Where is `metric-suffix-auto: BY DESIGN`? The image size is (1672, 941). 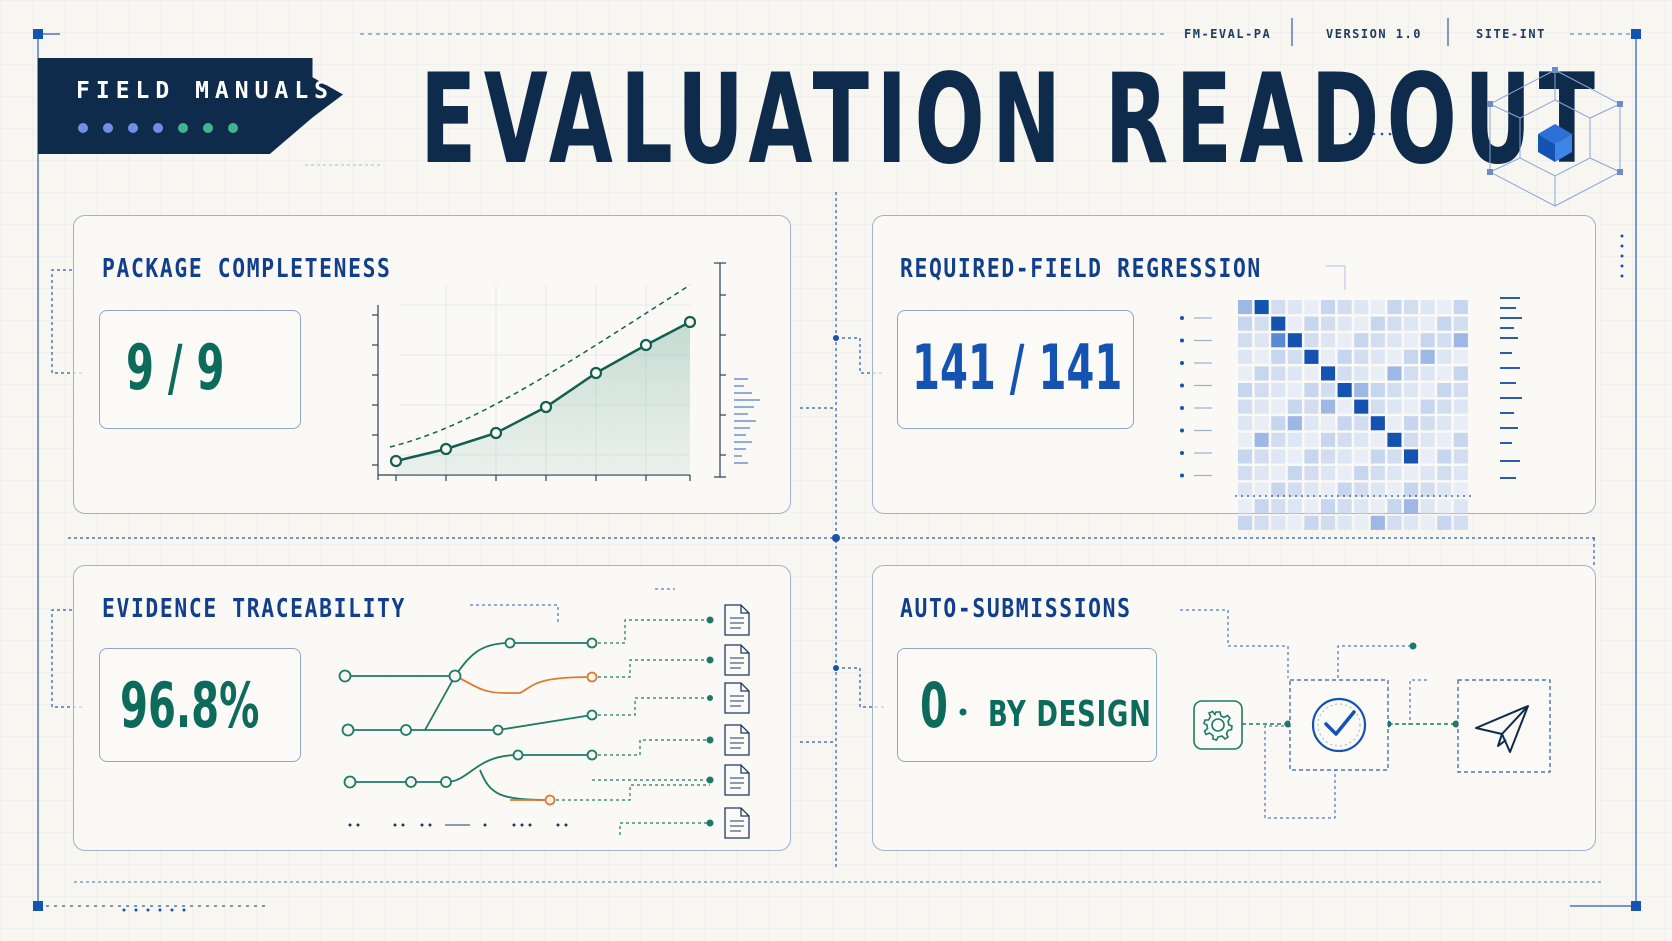 metric-suffix-auto: BY DESIGN is located at coordinates (1070, 714).